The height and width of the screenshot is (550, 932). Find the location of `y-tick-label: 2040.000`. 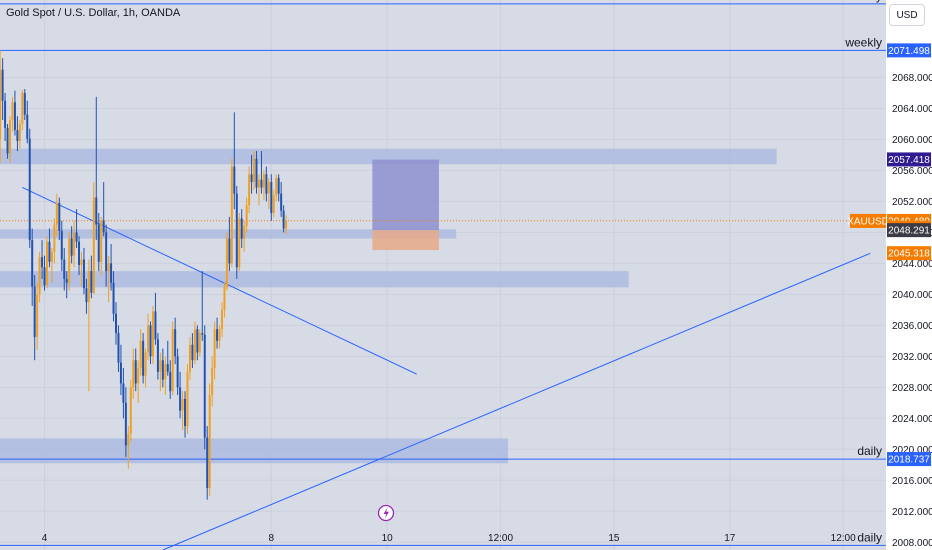

y-tick-label: 2040.000 is located at coordinates (912, 295).